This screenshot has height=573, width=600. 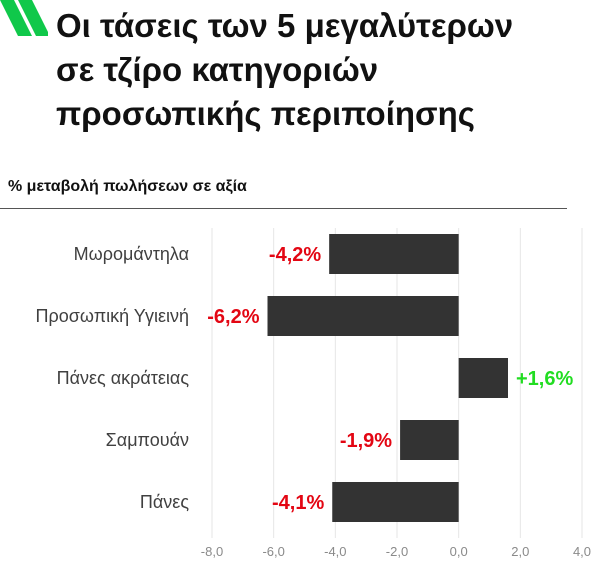 What do you see at coordinates (212, 551) in the screenshot?
I see `x-tick-label-0: -8,0` at bounding box center [212, 551].